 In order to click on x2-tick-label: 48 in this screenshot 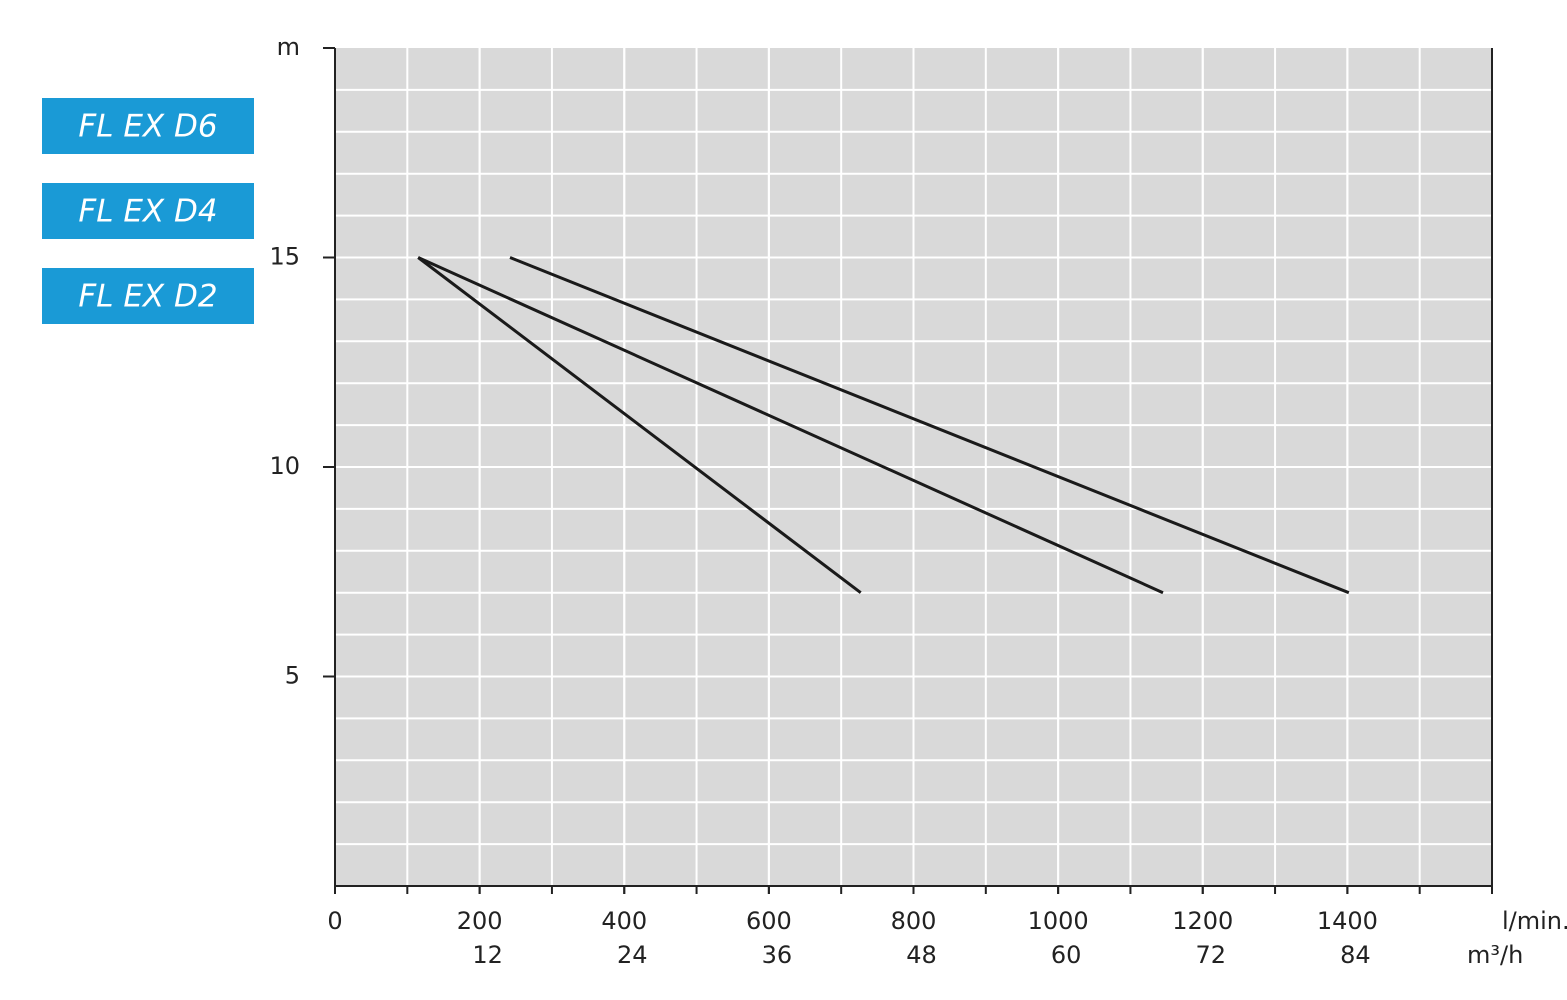, I will do `click(921, 955)`.